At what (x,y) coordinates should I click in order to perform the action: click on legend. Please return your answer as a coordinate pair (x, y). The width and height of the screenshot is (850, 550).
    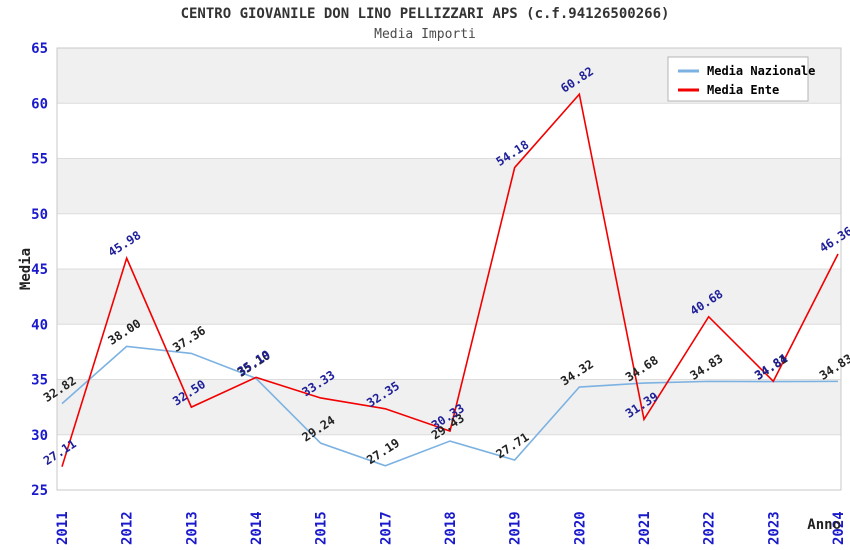
    Looking at the image, I should click on (738, 79).